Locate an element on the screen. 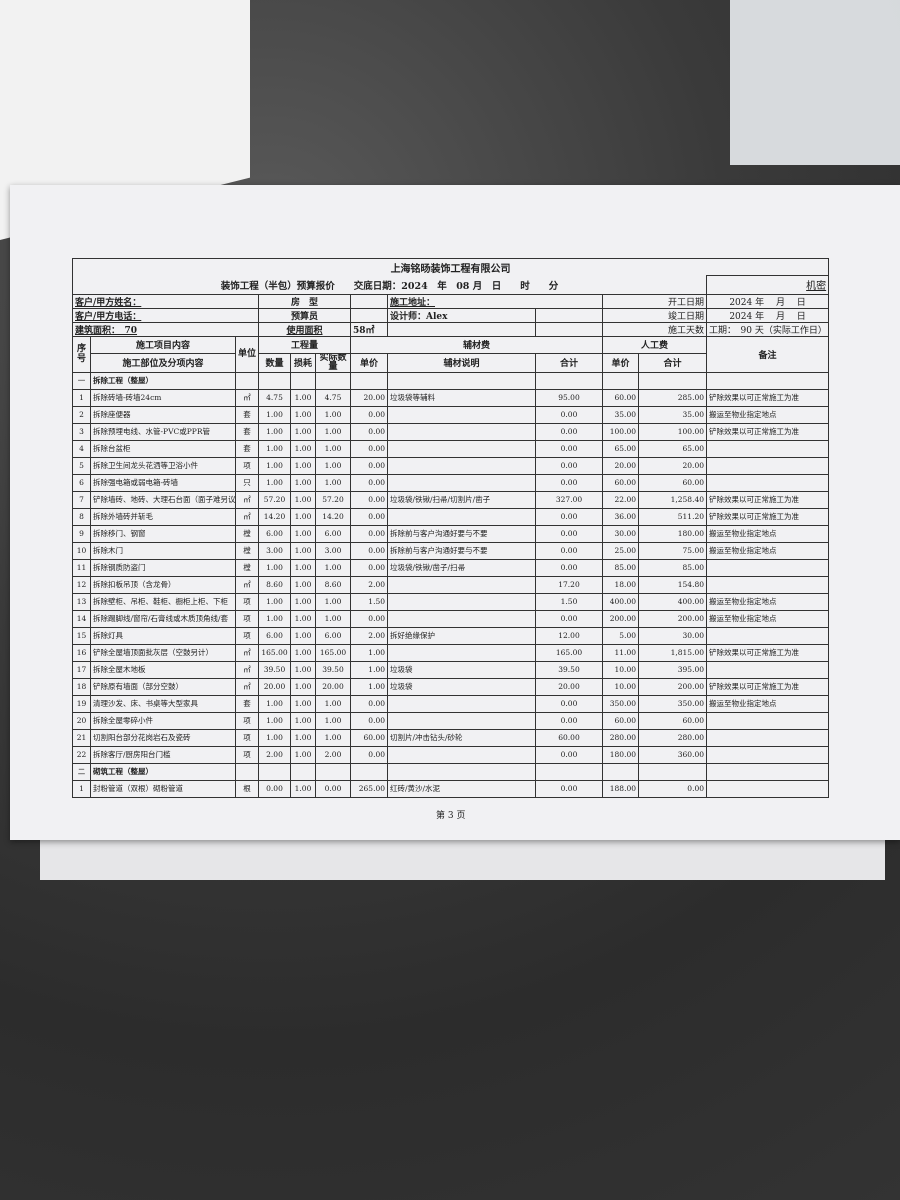  cell-mat-total: 20.00 is located at coordinates (569, 686).